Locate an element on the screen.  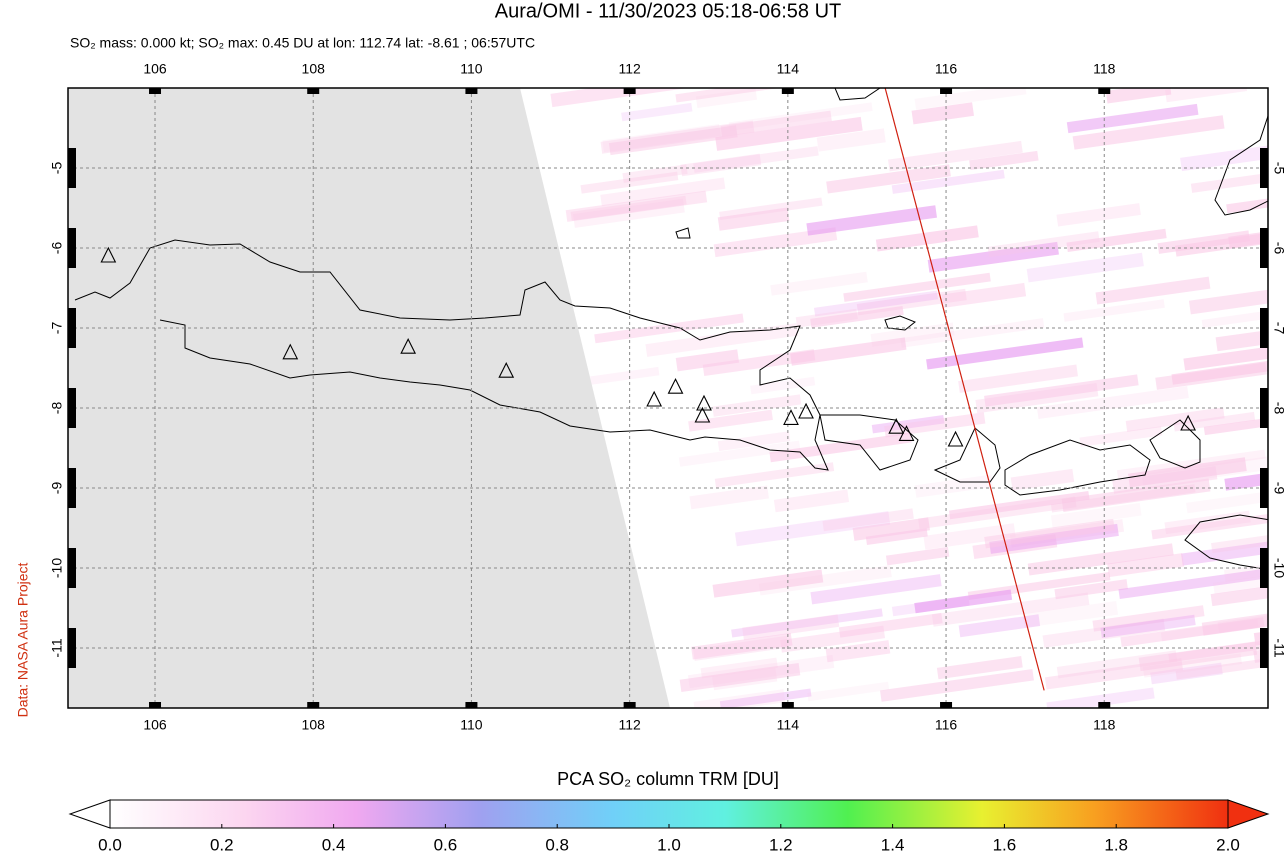
credit: Data: NASA Aura Project is located at coordinates (23, 639).